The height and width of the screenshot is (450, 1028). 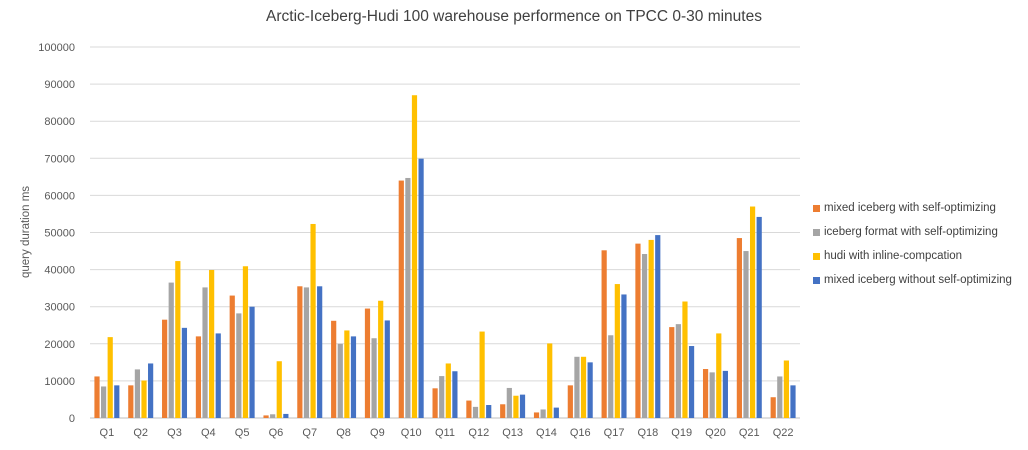 What do you see at coordinates (26, 232) in the screenshot?
I see `y-axis-label: query duration ms` at bounding box center [26, 232].